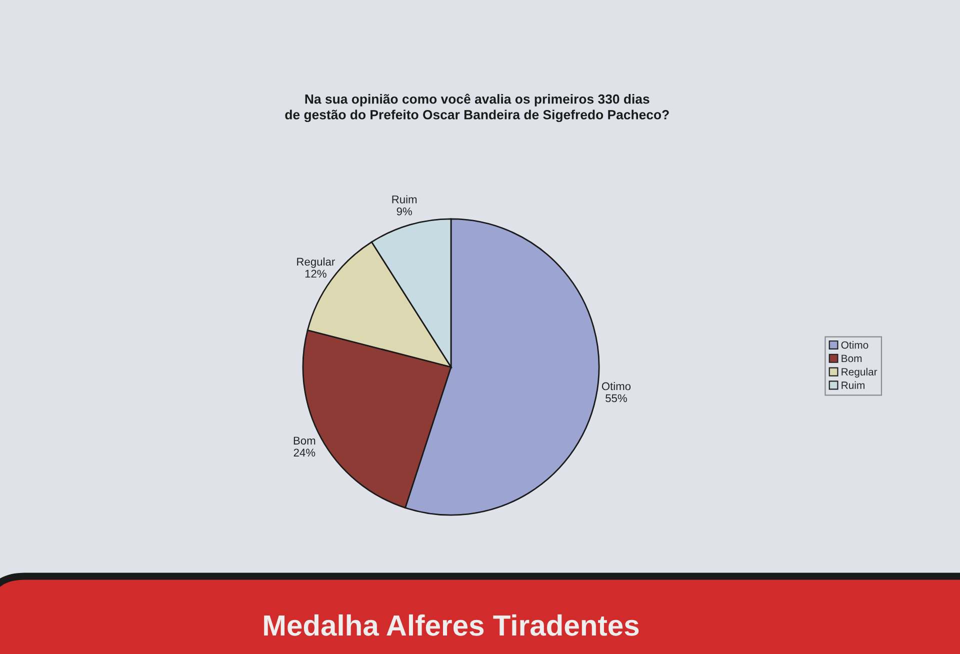  What do you see at coordinates (316, 263) in the screenshot?
I see `slice-label: Regular` at bounding box center [316, 263].